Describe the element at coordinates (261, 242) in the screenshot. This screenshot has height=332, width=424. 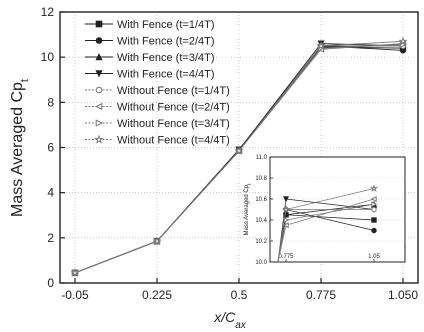
I see `inset-y-tick-label: 10.2` at that location.